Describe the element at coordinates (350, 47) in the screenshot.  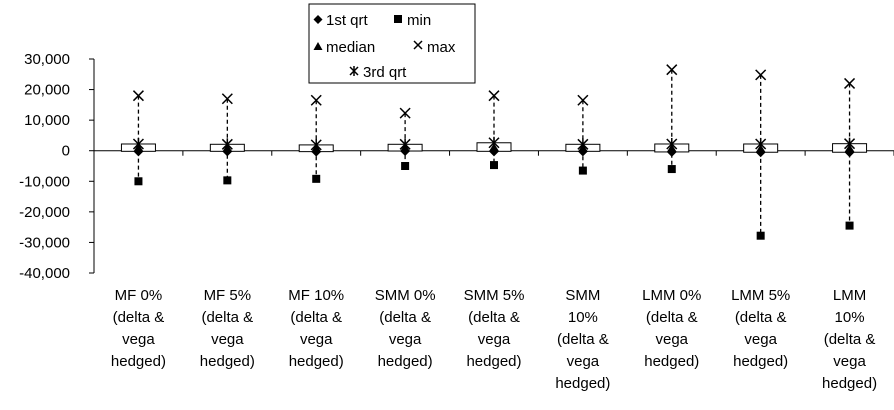
I see `legend-label-median: median` at that location.